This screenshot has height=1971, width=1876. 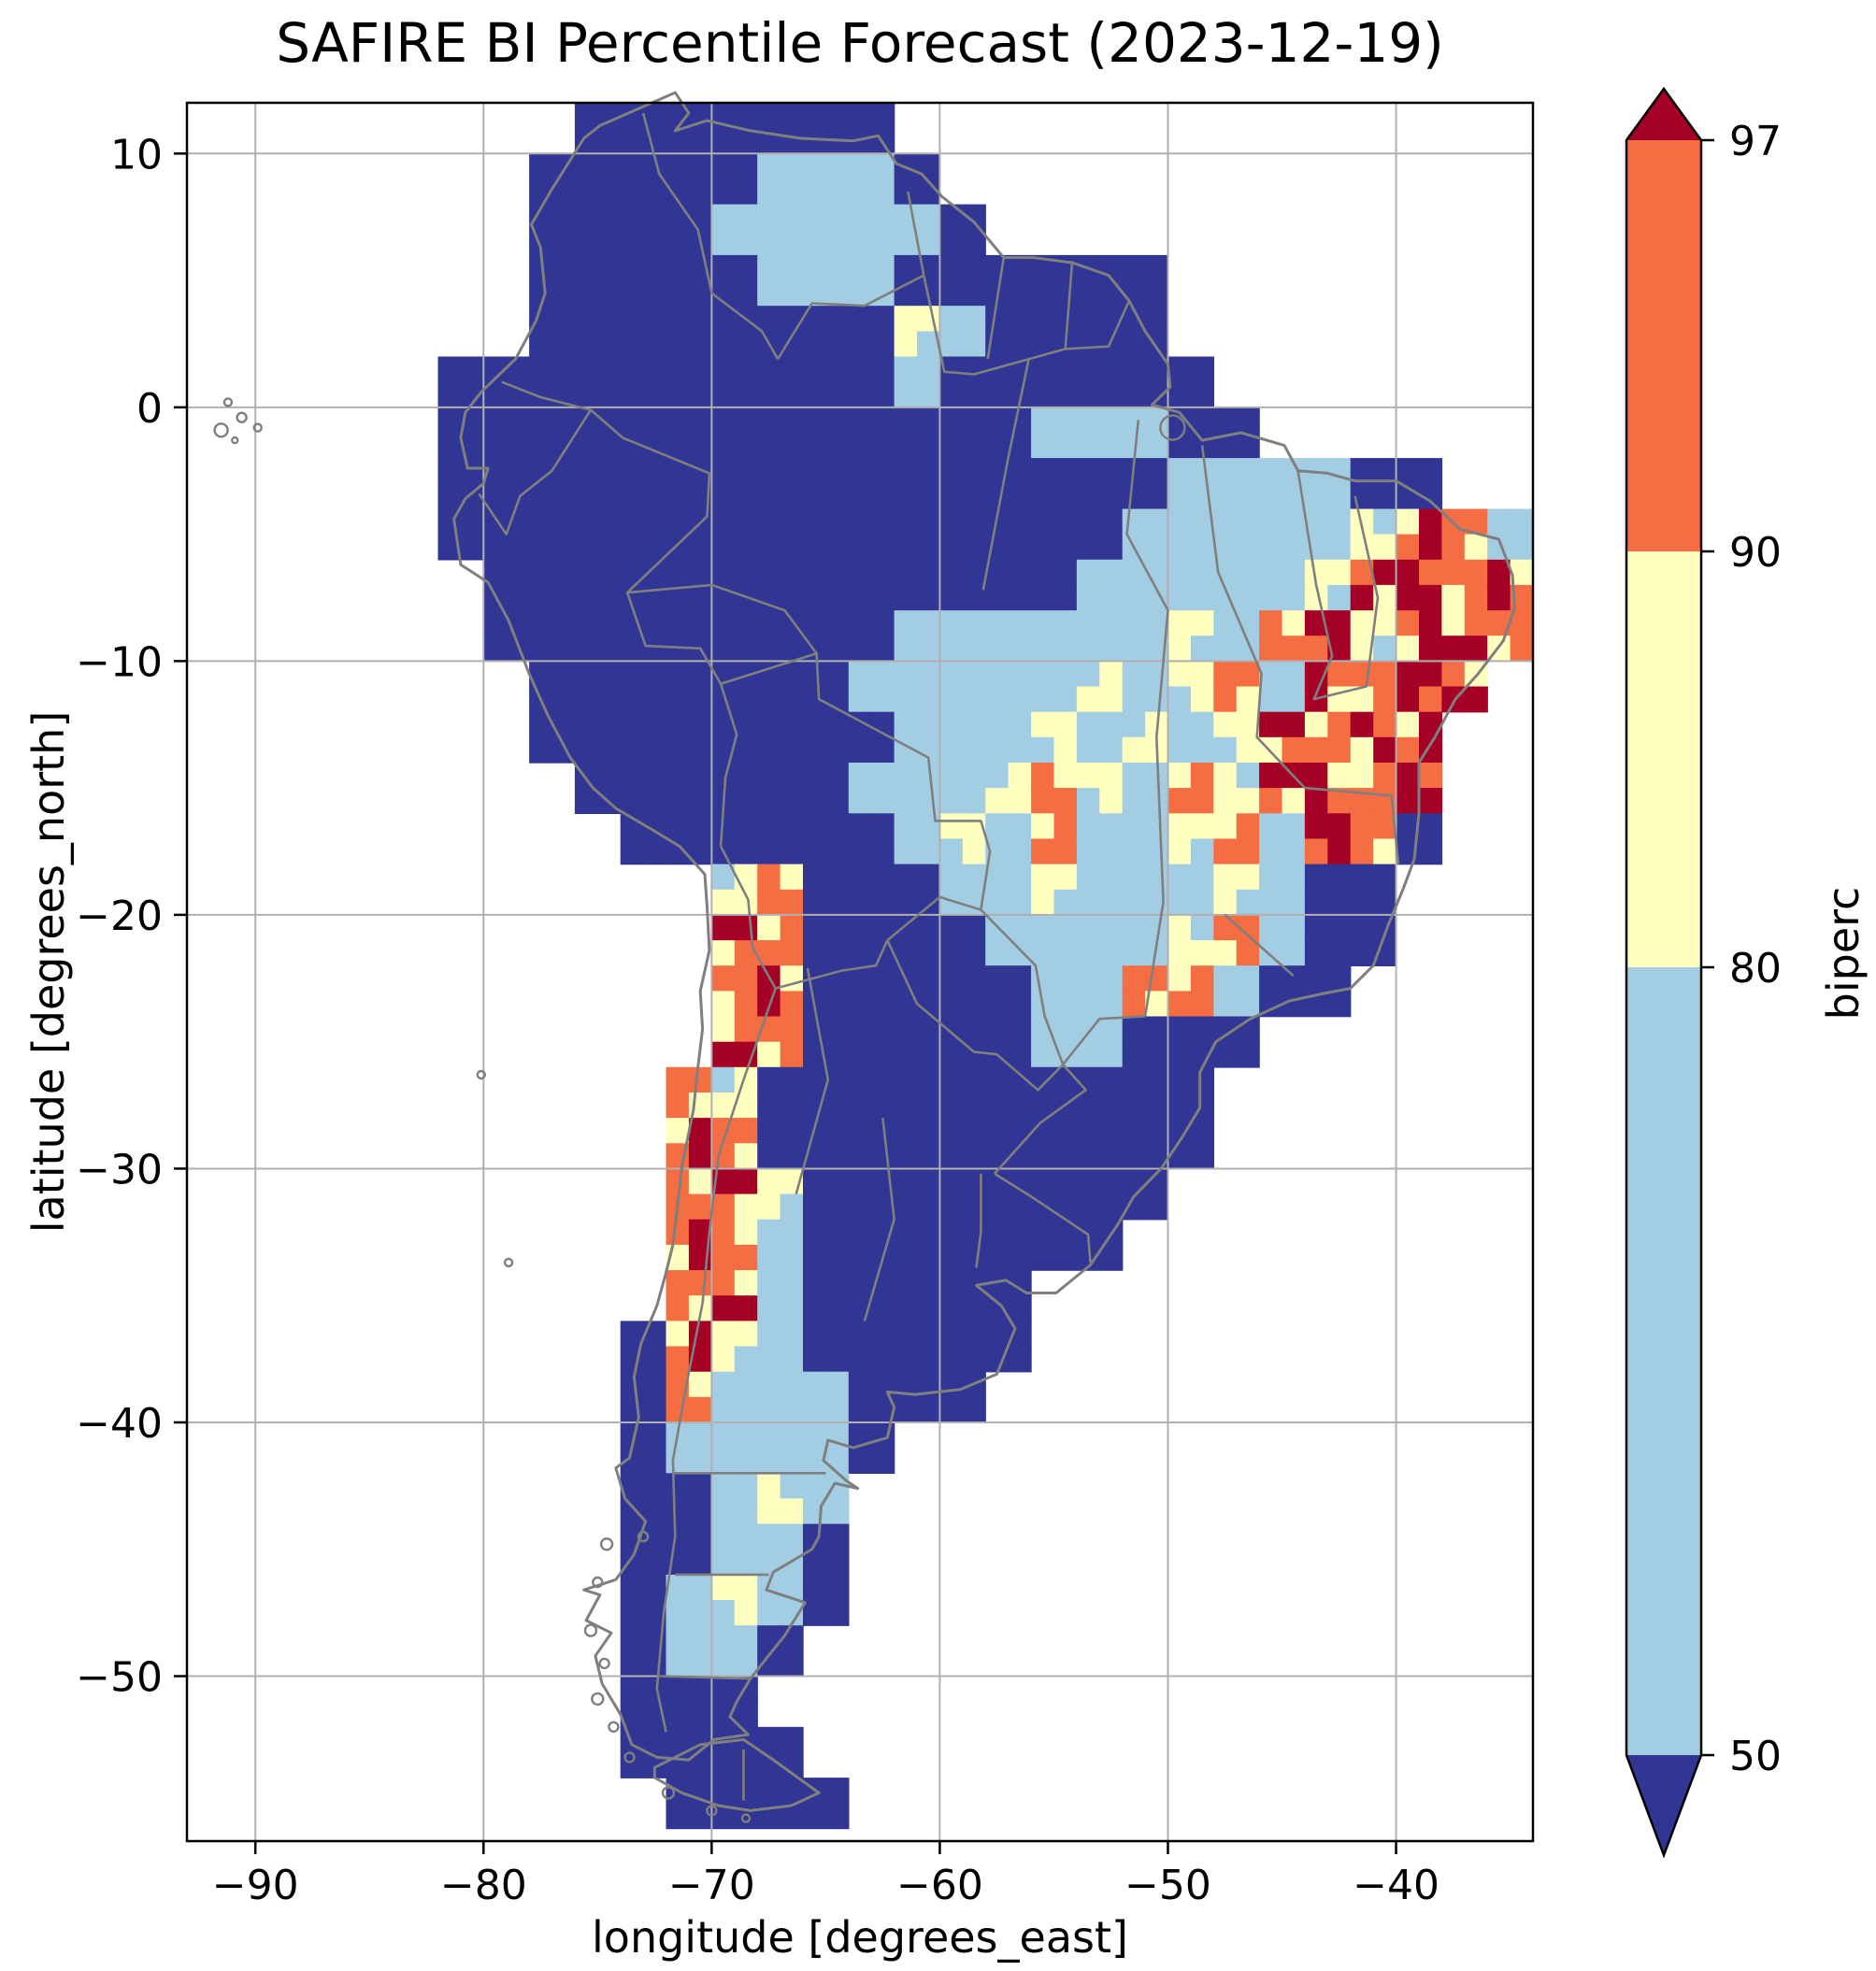 What do you see at coordinates (120, 662) in the screenshot?
I see `svg-text: −10` at bounding box center [120, 662].